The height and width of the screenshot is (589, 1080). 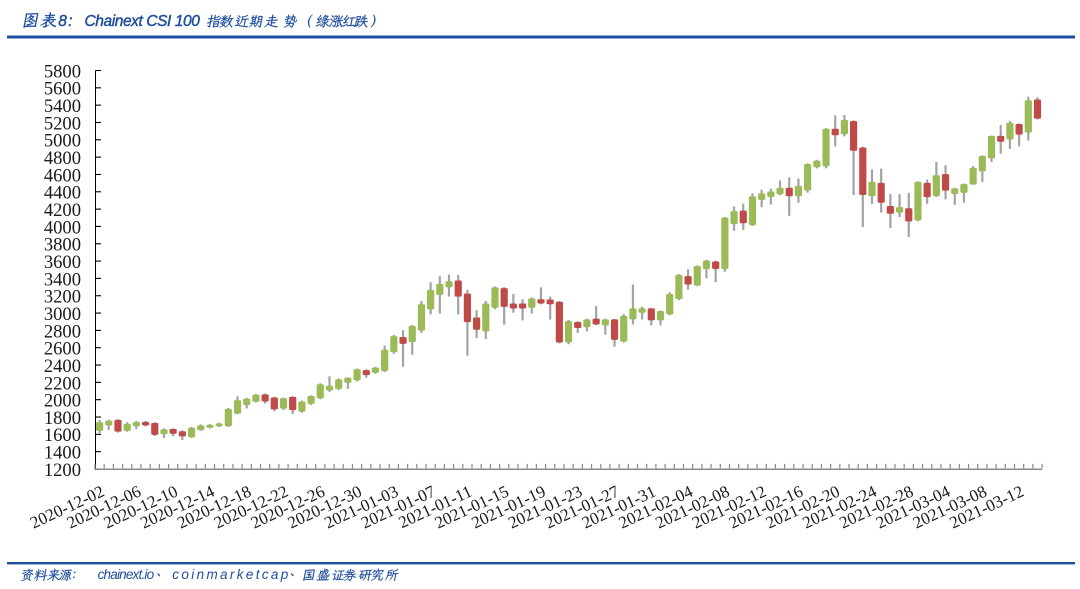 What do you see at coordinates (62, 401) in the screenshot?
I see `svg-text: 2000` at bounding box center [62, 401].